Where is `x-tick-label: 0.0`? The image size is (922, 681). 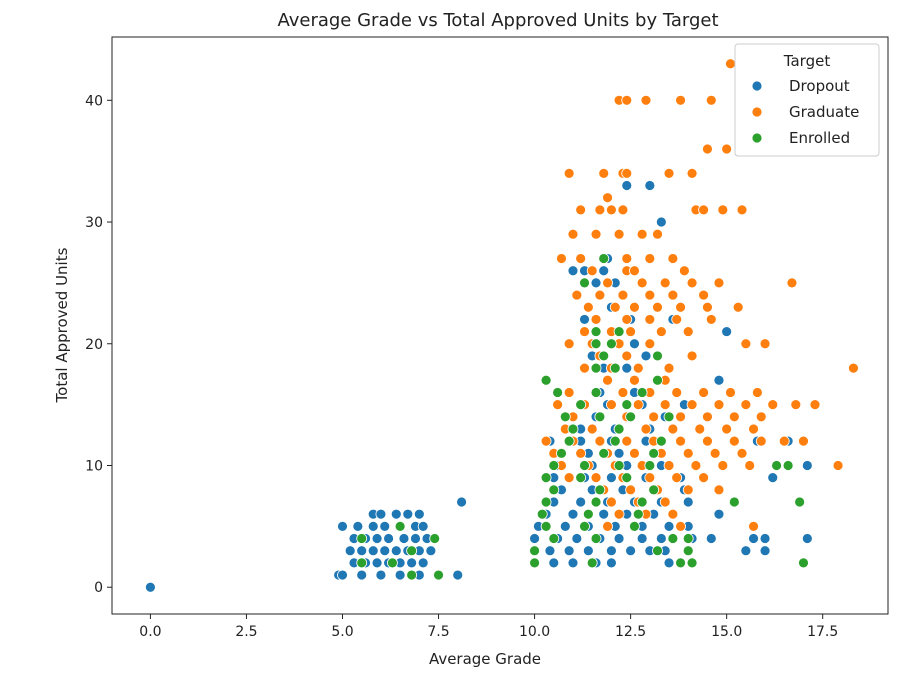 x-tick-label: 0.0 is located at coordinates (150, 632).